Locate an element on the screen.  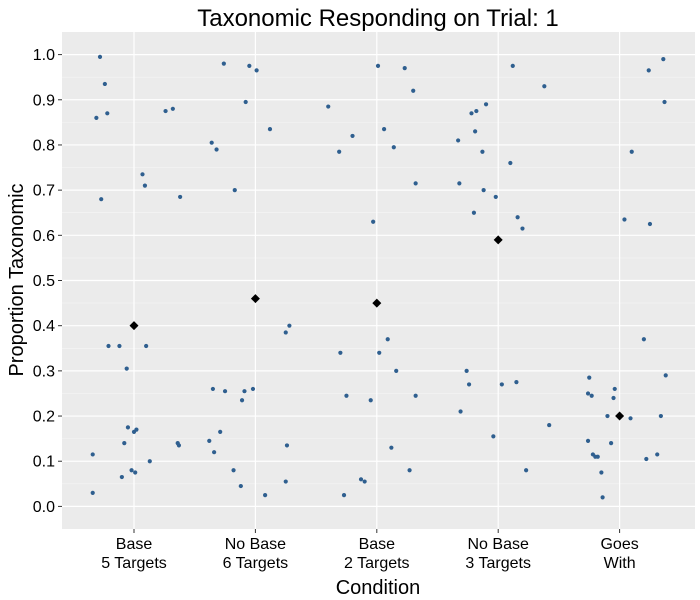
x-tick-label: No Base 6 Targets is located at coordinates (256, 554).